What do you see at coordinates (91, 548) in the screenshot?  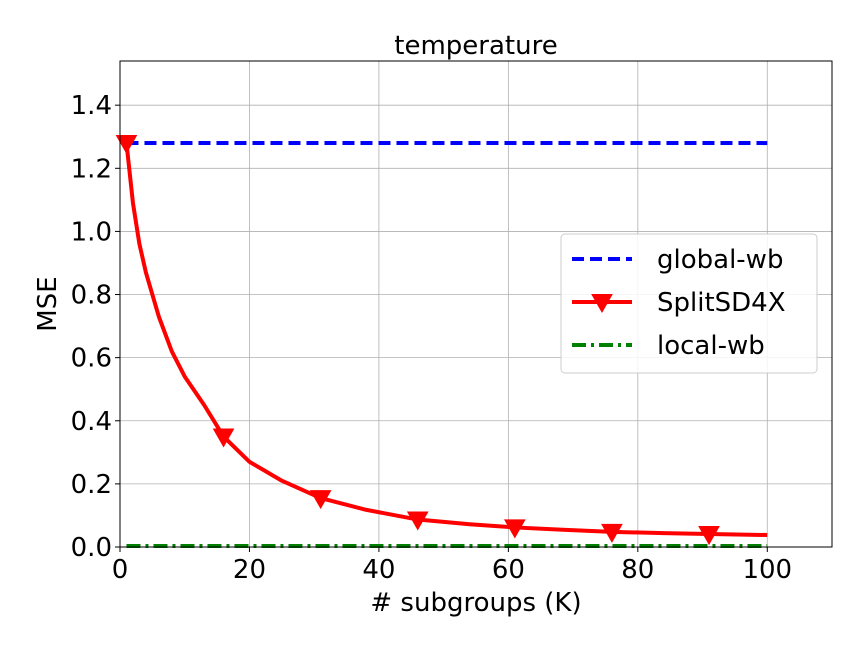 I see `y-tick-label: 0.0` at bounding box center [91, 548].